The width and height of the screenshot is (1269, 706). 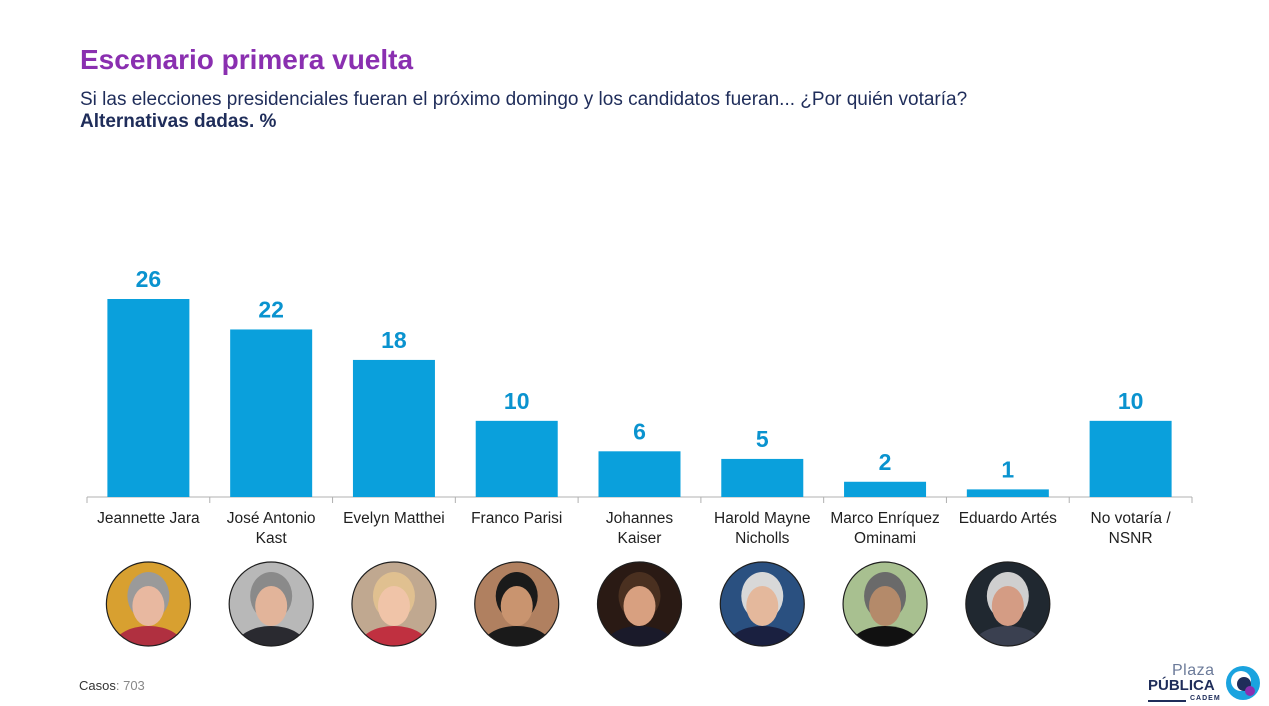 I want to click on data-label: 5, so click(x=762, y=439).